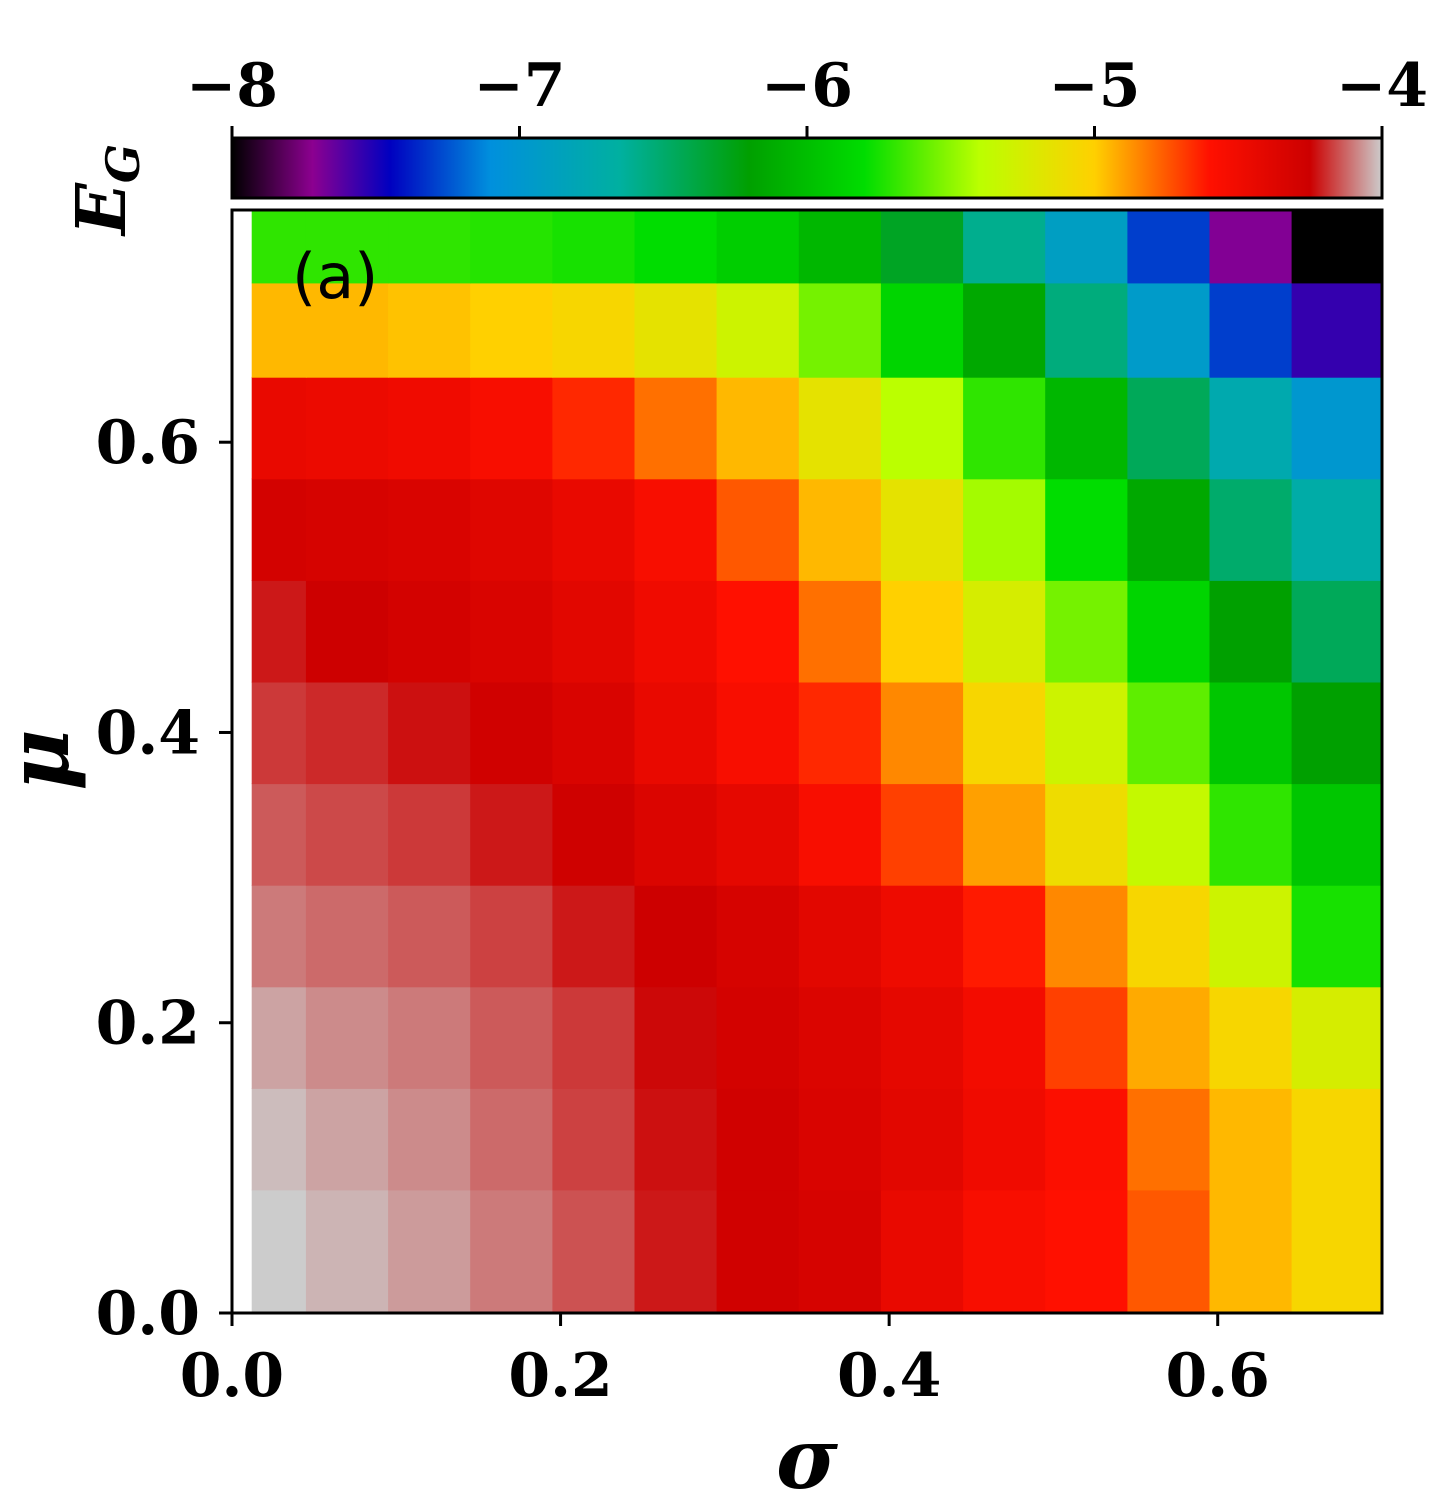 The height and width of the screenshot is (1500, 1440). What do you see at coordinates (807, 86) in the screenshot?
I see `colorbar-tick-label: −6` at bounding box center [807, 86].